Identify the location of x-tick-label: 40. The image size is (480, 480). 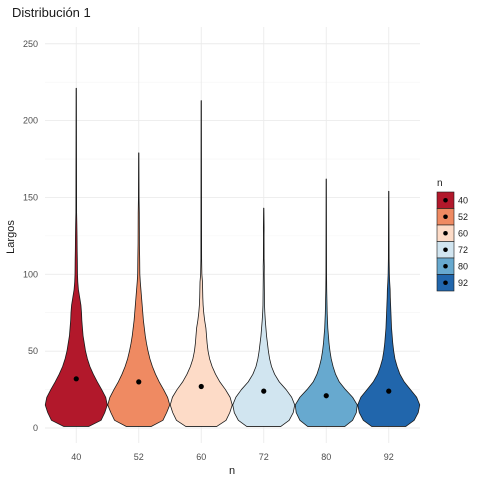
(76, 457).